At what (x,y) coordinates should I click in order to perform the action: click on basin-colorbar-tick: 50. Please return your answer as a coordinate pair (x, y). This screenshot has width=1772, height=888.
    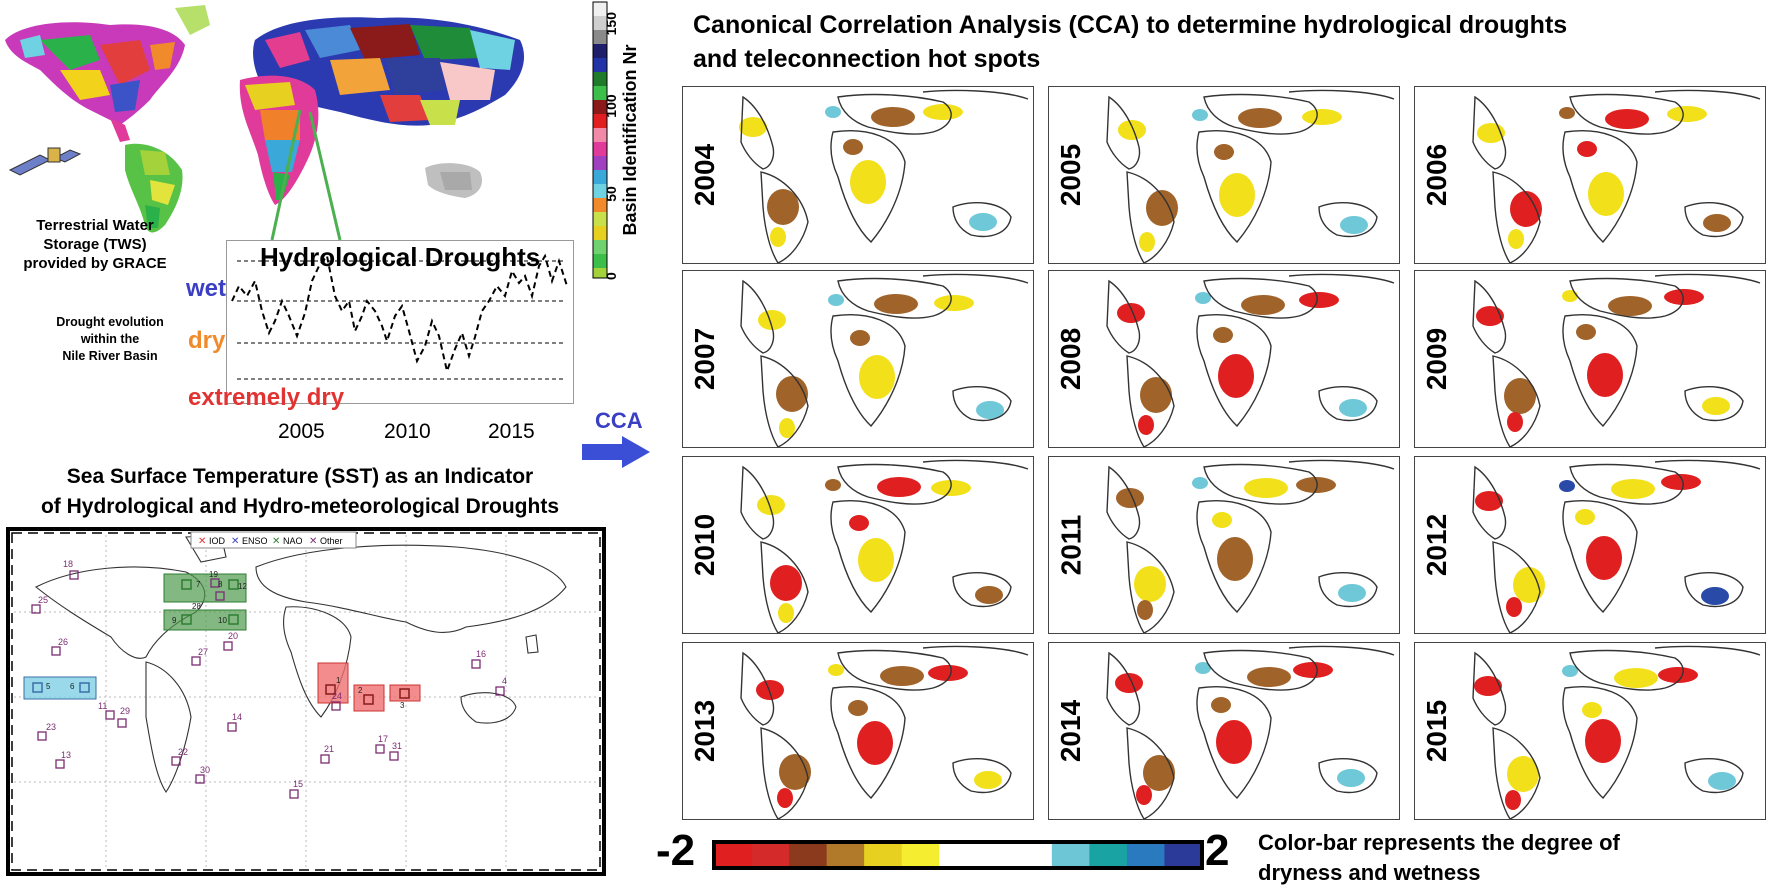
    Looking at the image, I should click on (611, 194).